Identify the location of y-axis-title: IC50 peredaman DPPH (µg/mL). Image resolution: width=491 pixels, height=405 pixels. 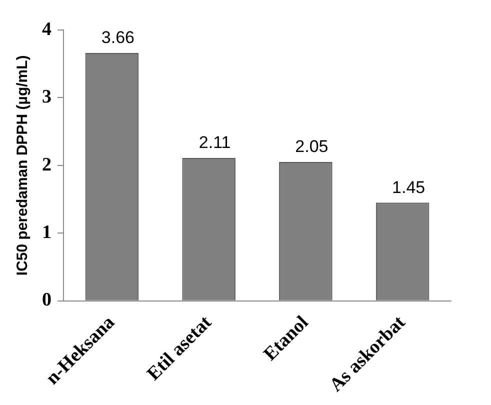
(23, 165).